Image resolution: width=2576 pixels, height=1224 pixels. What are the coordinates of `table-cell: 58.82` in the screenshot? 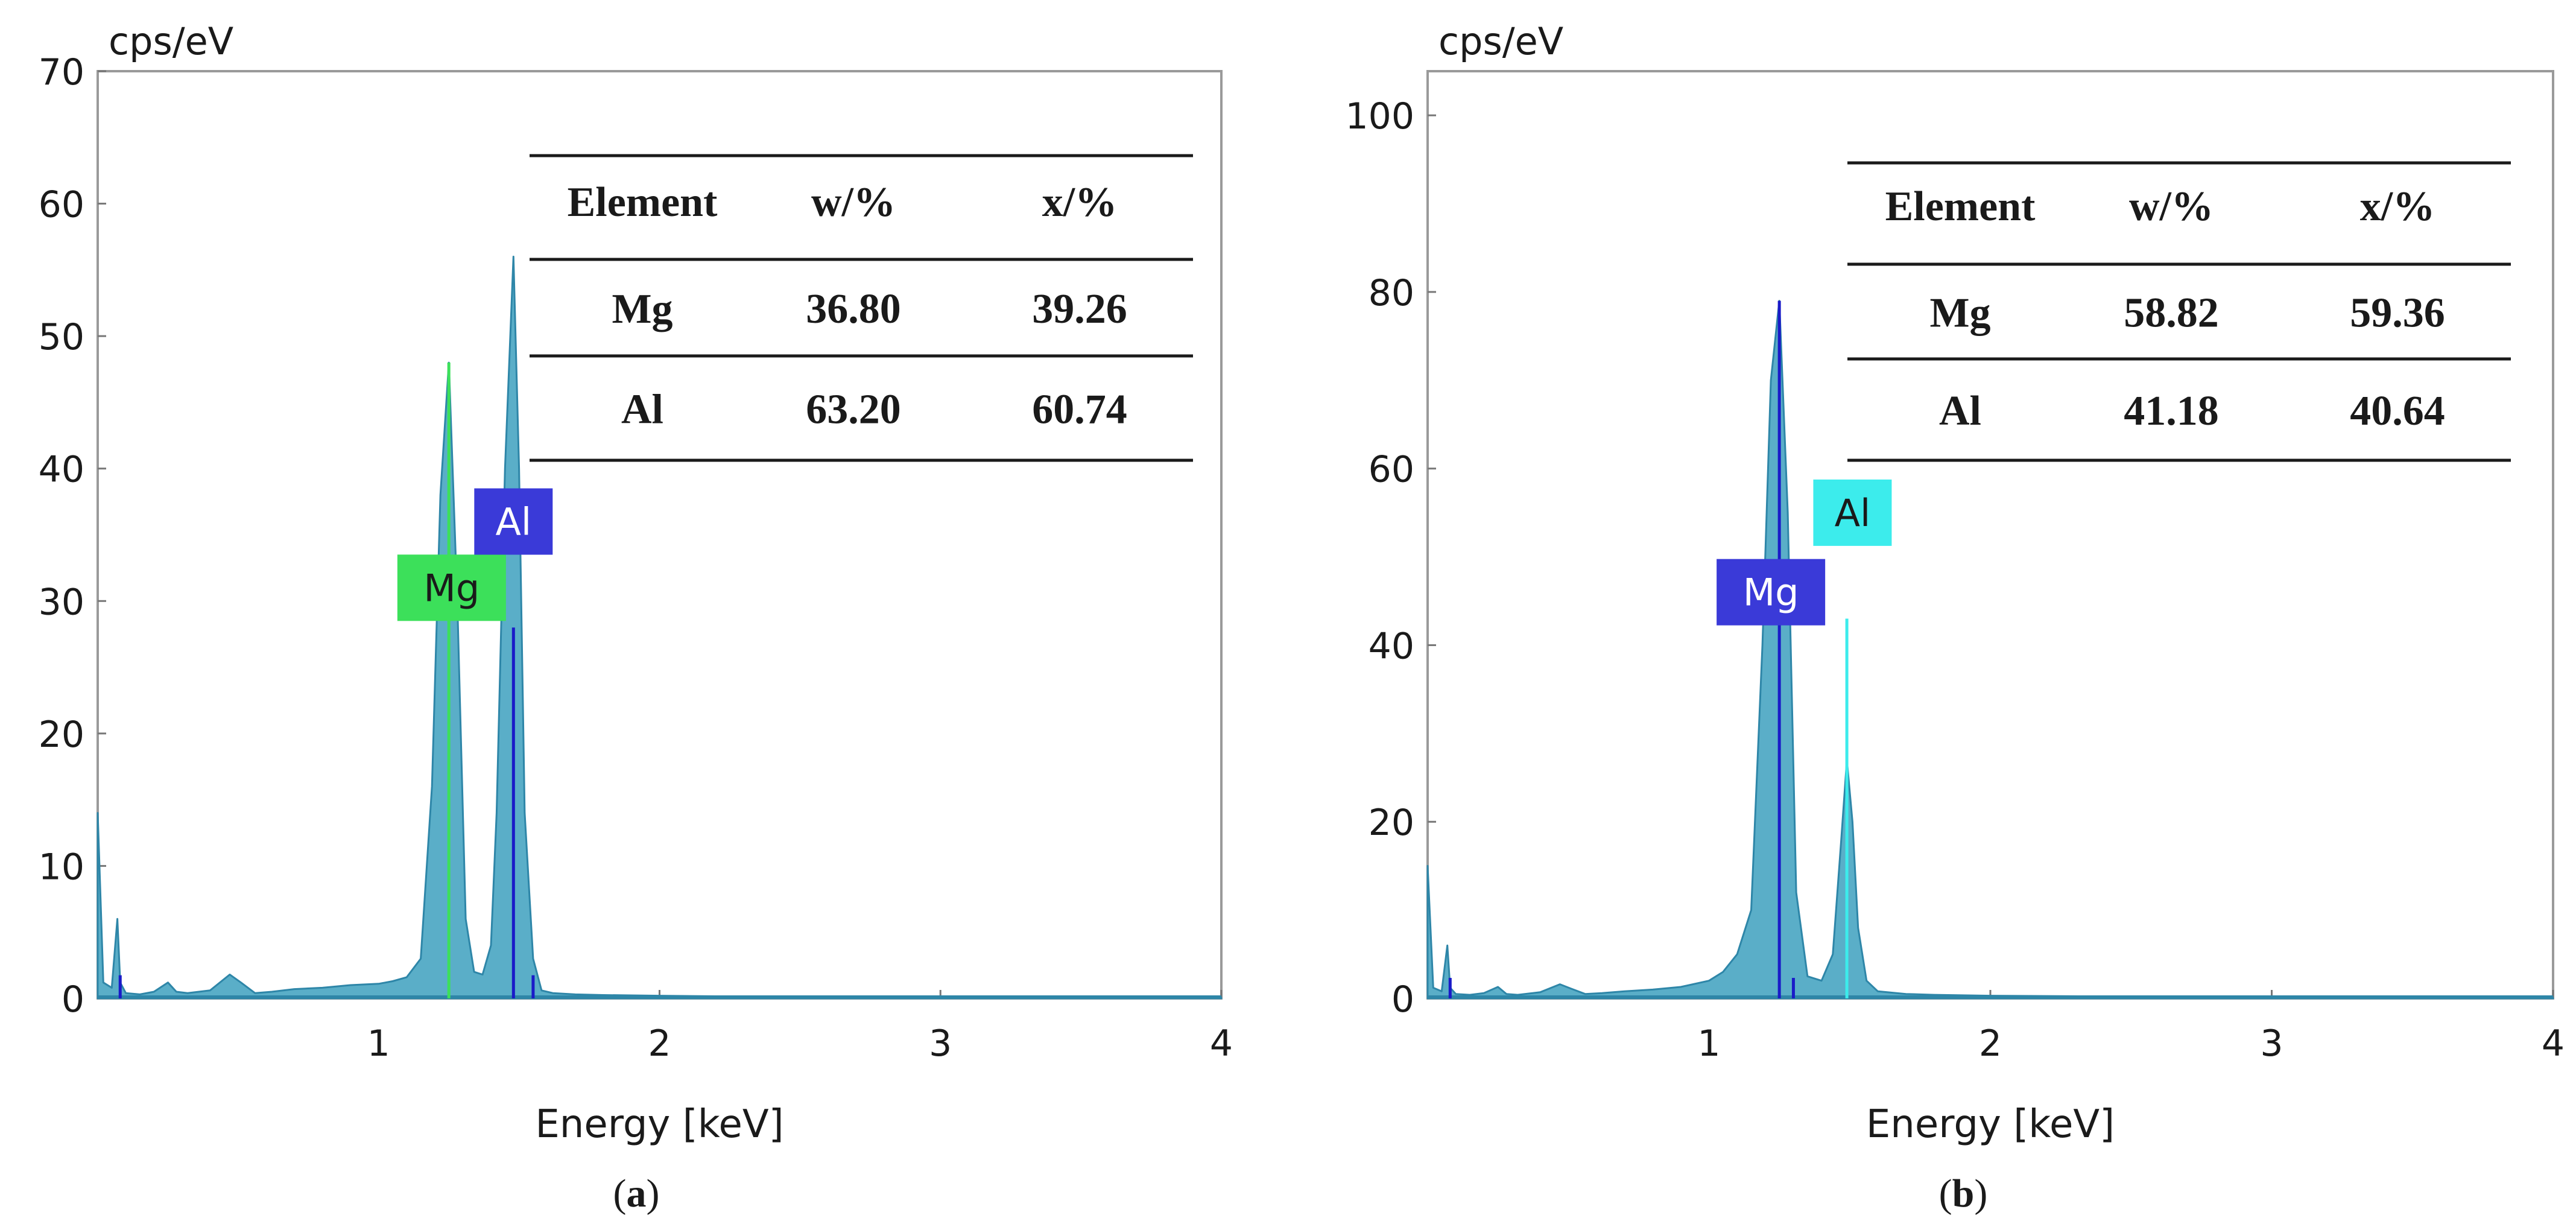 It's located at (2171, 313).